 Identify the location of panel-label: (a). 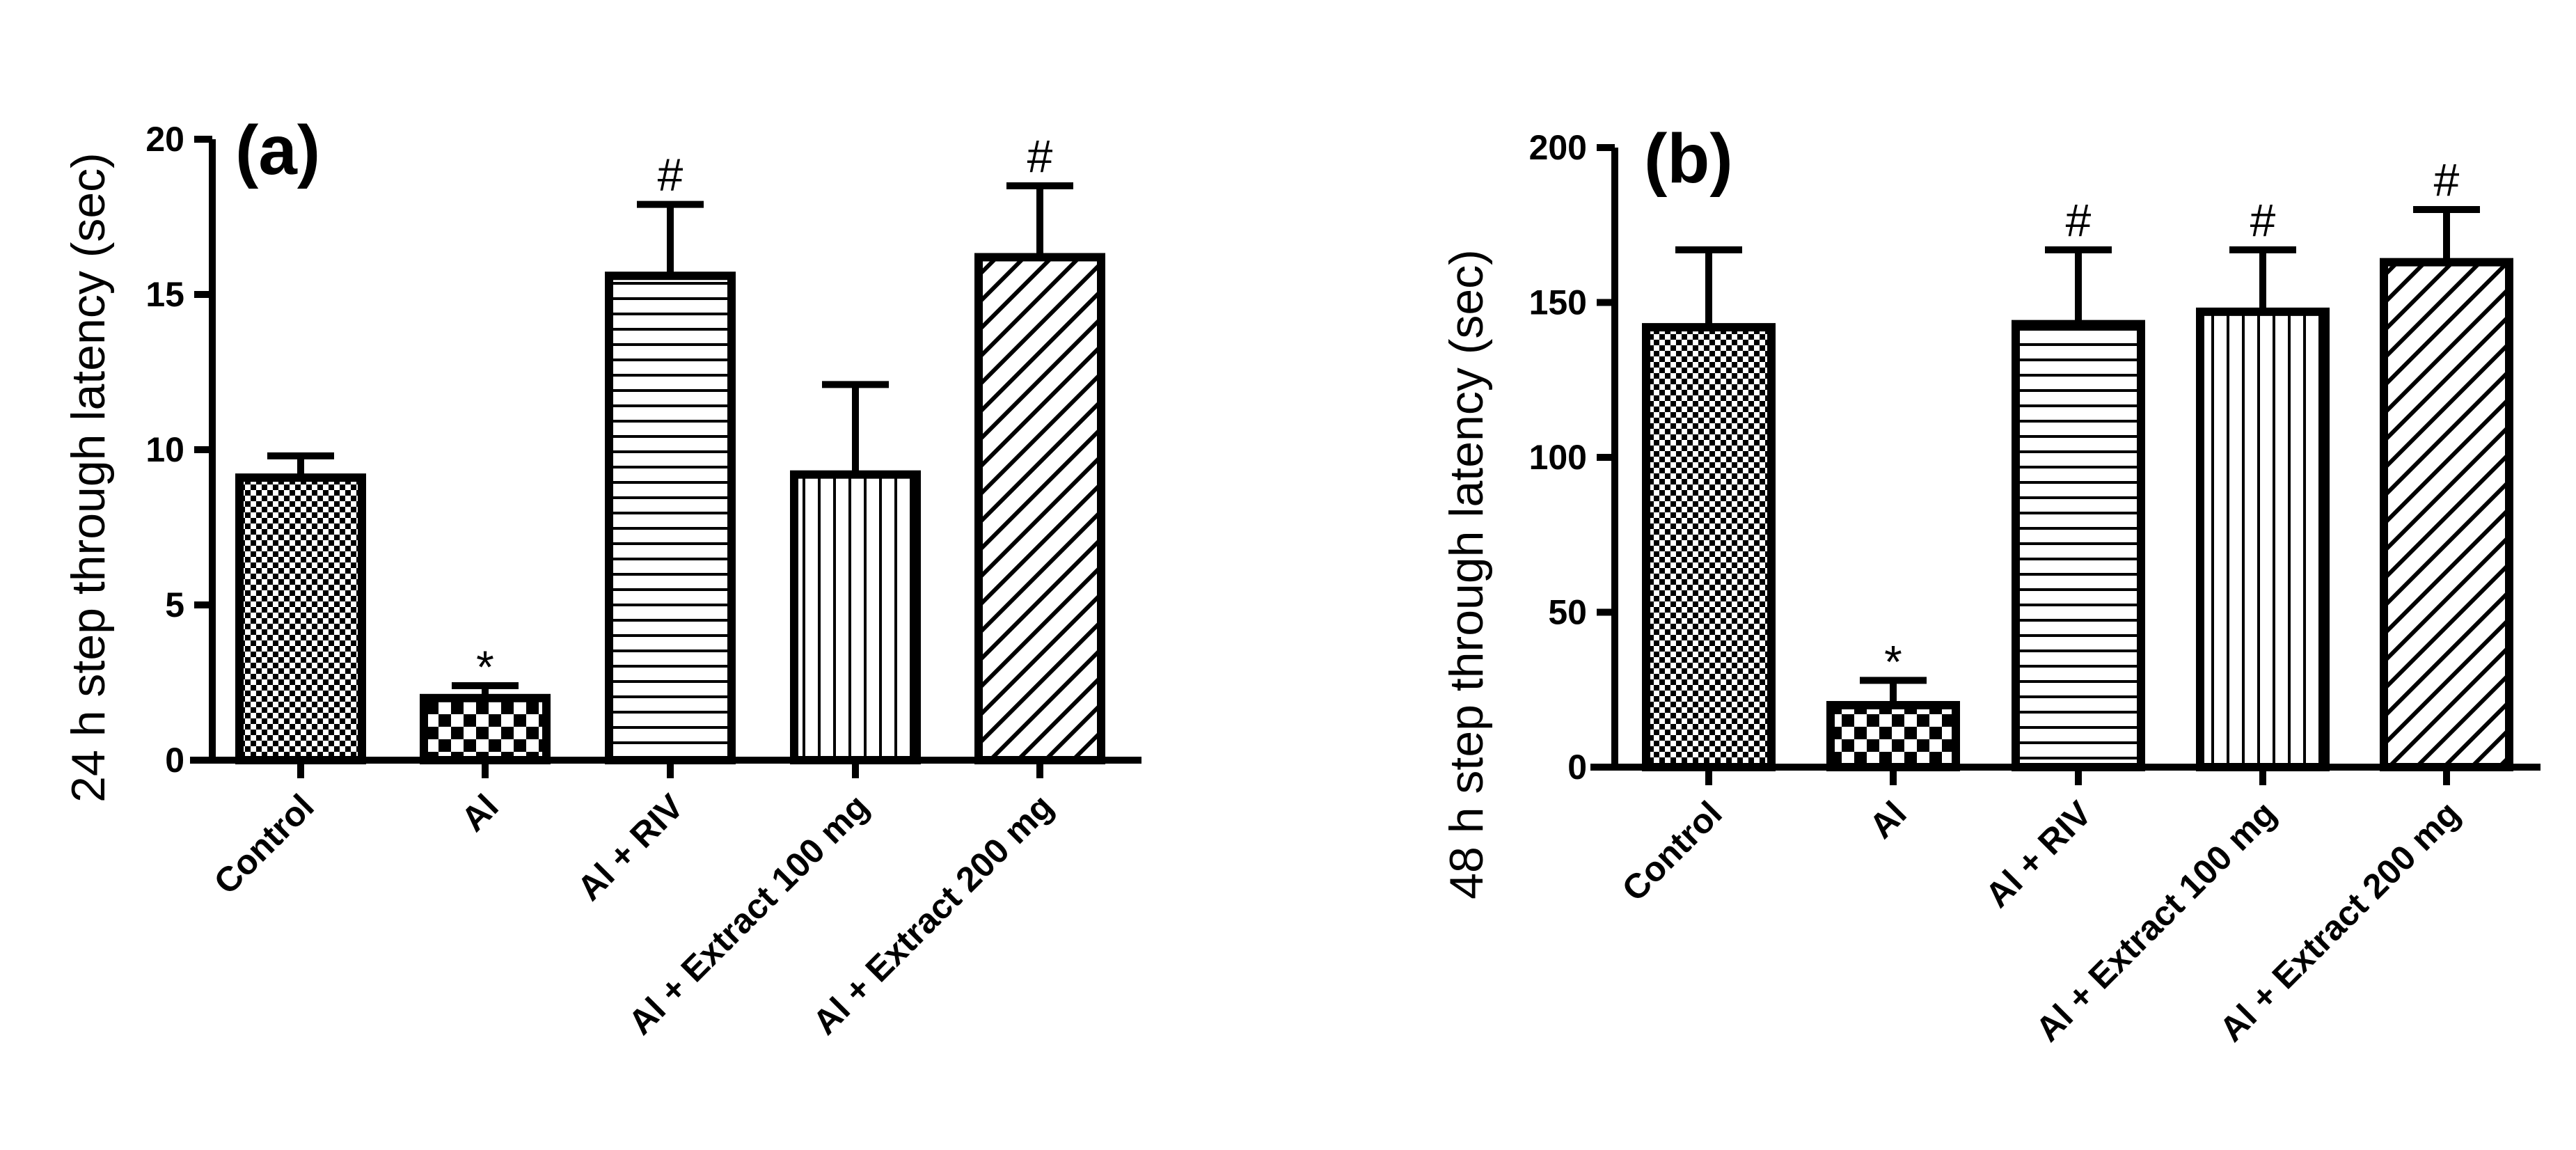
(277, 150).